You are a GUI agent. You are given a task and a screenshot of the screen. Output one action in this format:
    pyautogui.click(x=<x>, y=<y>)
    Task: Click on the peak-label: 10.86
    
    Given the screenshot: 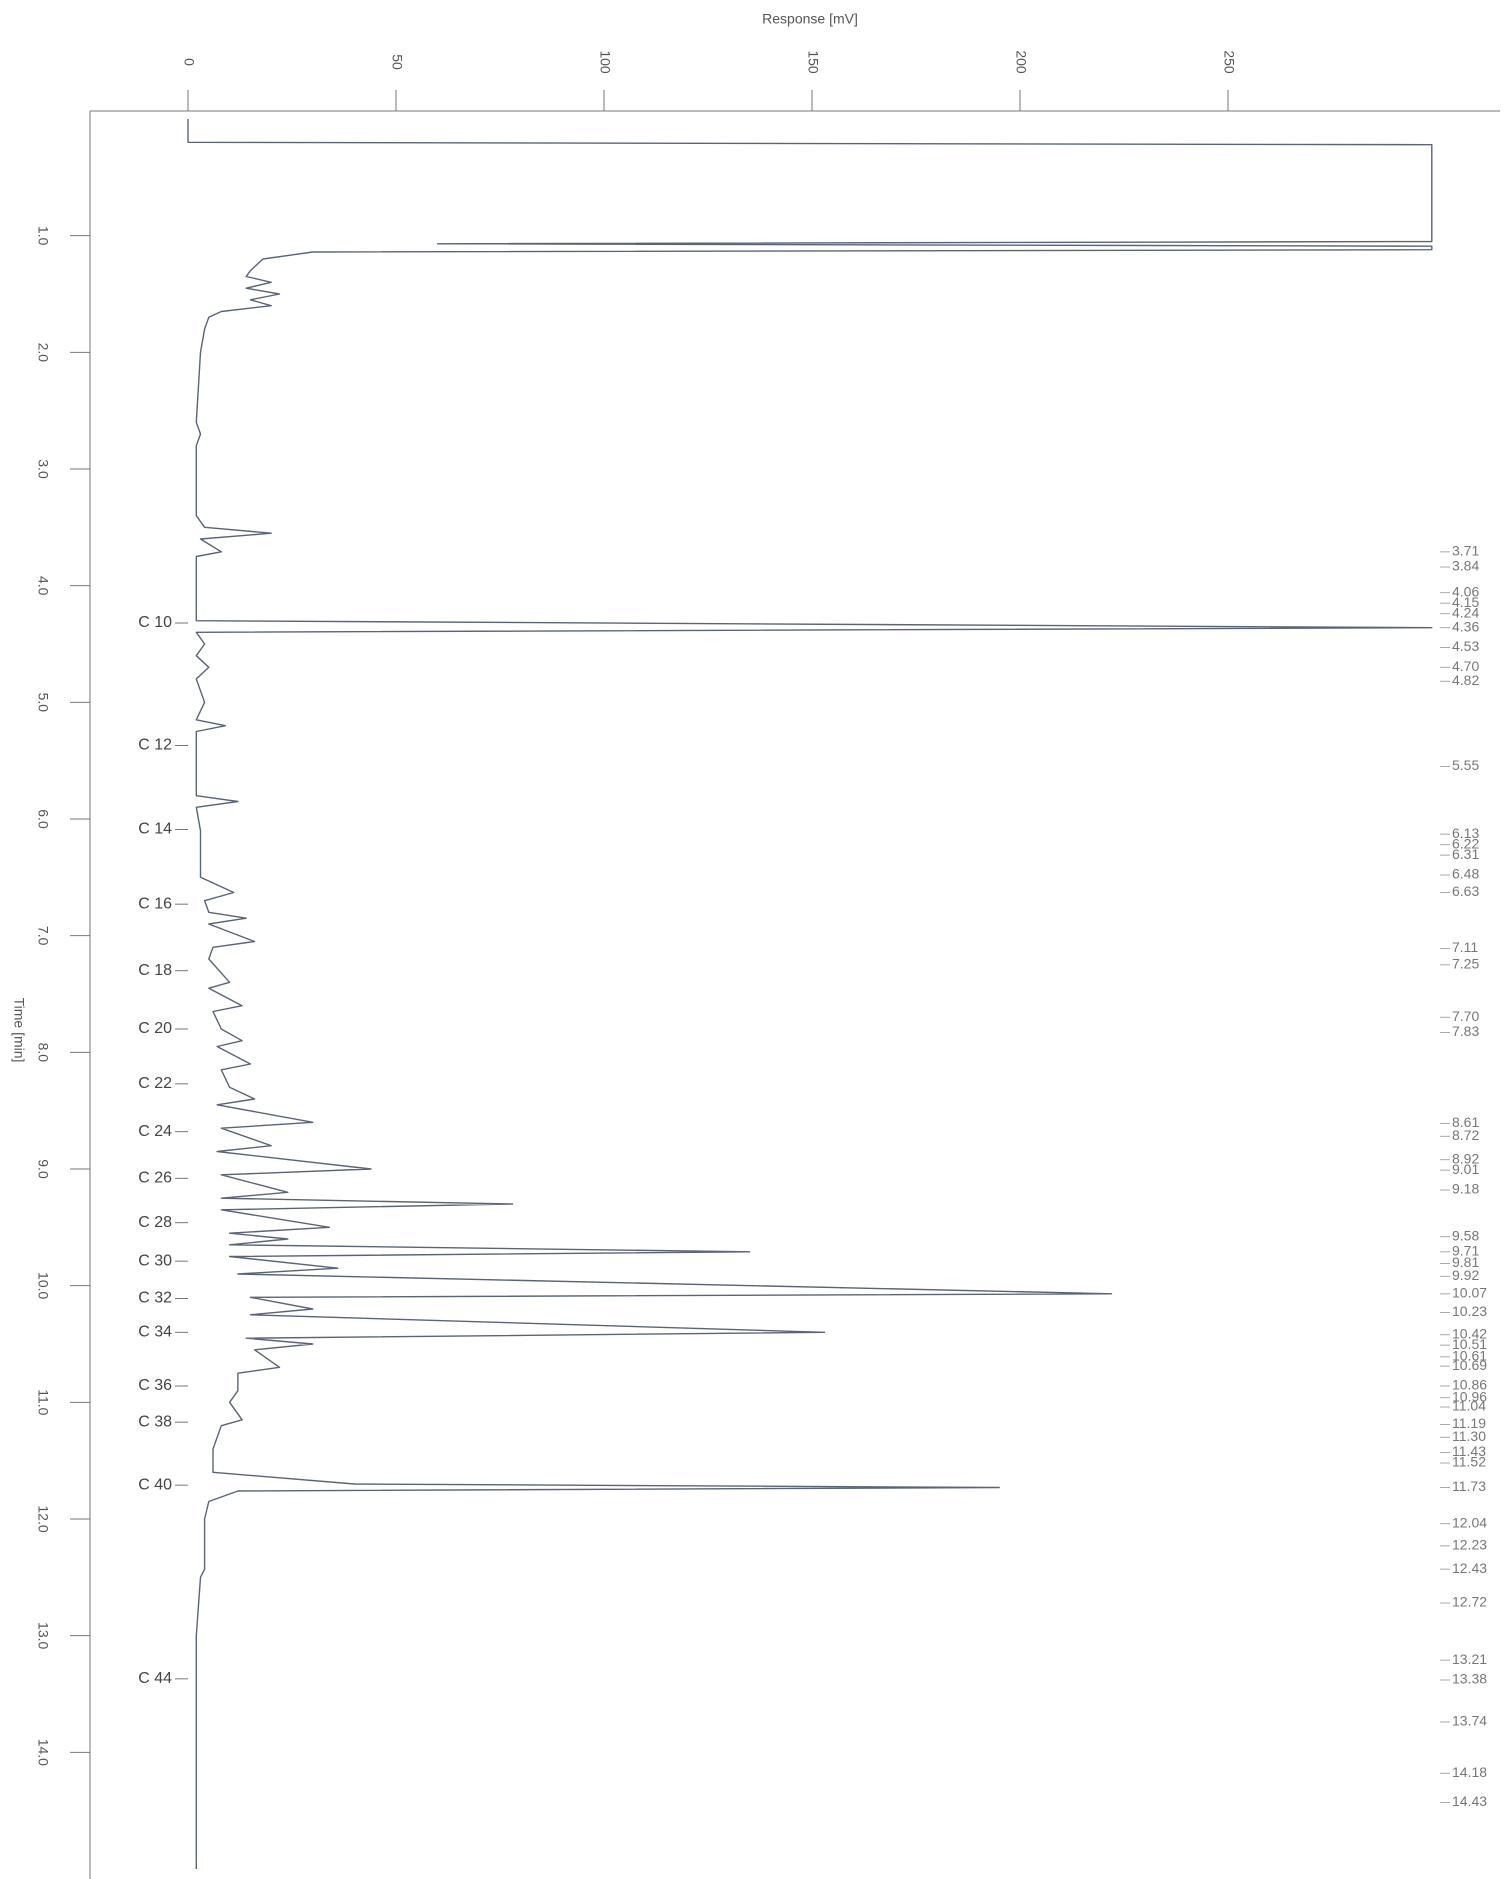 What is the action you would take?
    pyautogui.click(x=1469, y=1385)
    